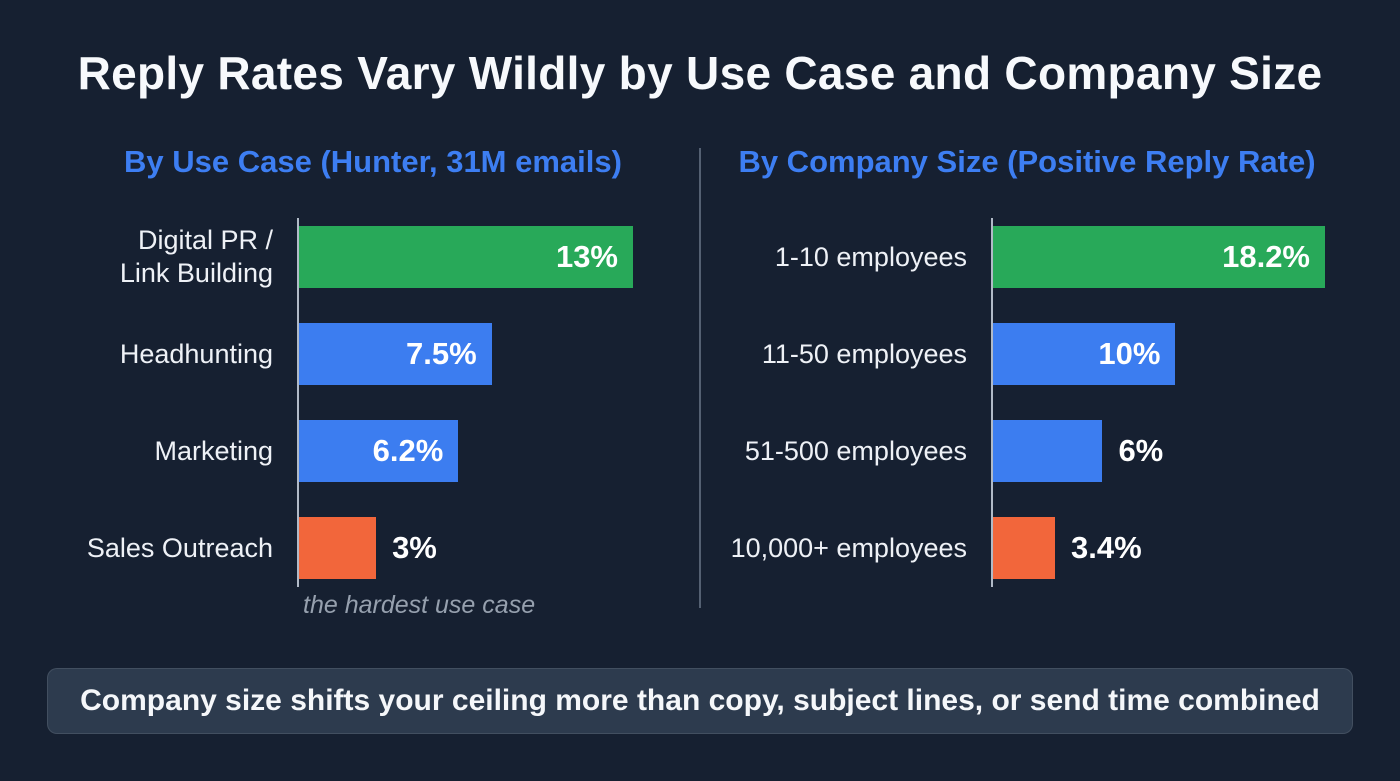  I want to click on category-label: Marketing, so click(213, 450).